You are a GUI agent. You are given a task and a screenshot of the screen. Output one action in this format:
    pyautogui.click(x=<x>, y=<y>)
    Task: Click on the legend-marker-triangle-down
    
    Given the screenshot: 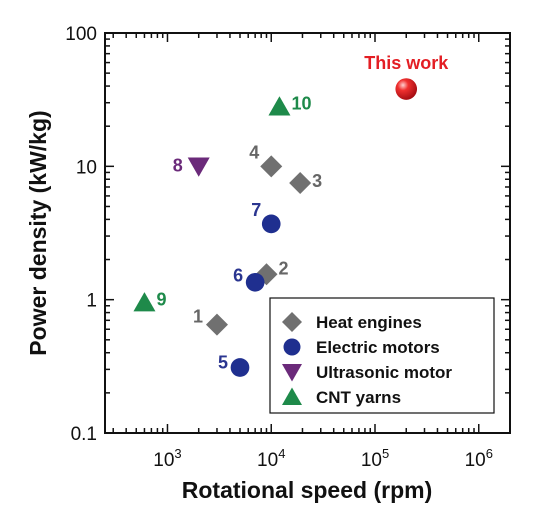 What is the action you would take?
    pyautogui.click(x=292, y=373)
    